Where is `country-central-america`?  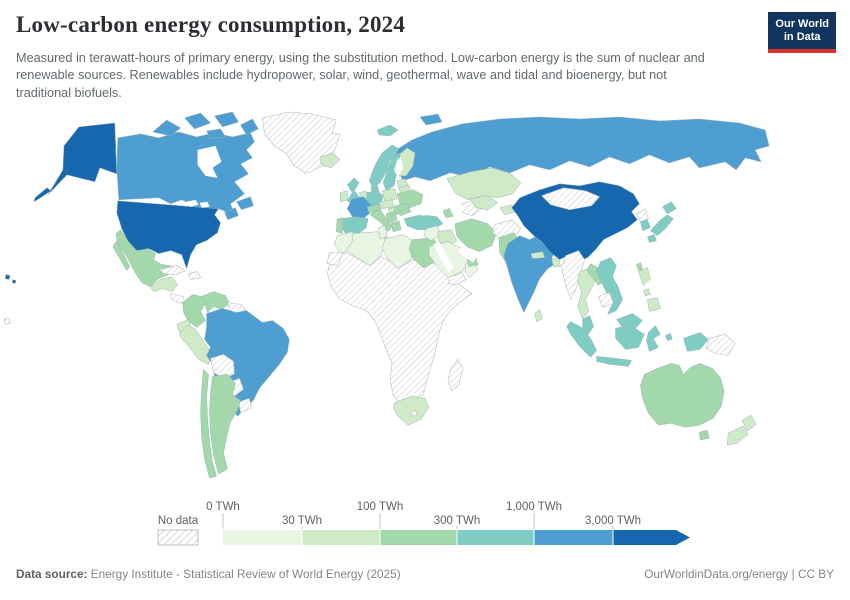
country-central-america is located at coordinates (163, 284).